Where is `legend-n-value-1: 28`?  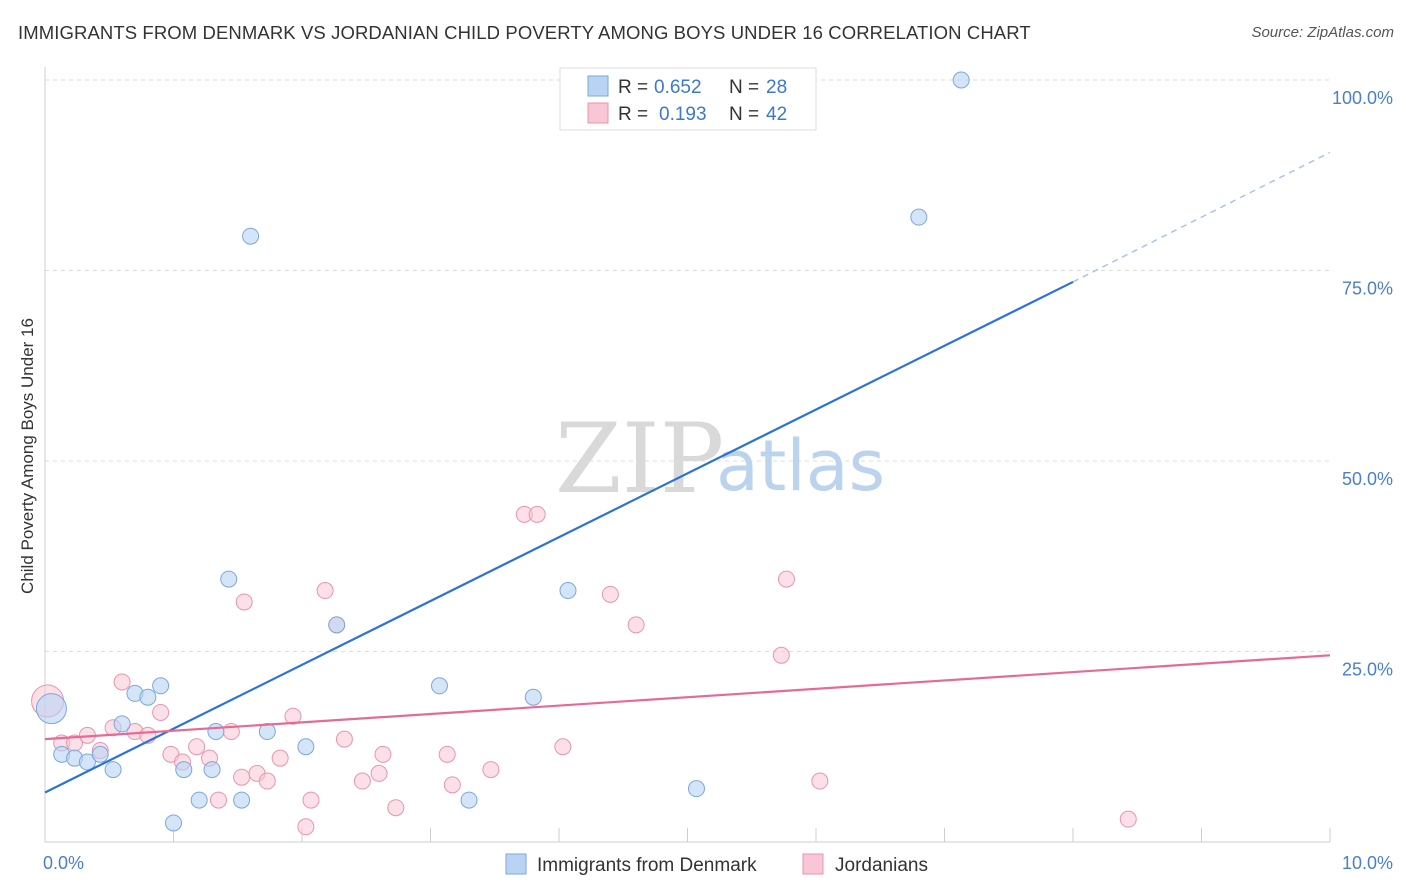 legend-n-value-1: 28 is located at coordinates (776, 87).